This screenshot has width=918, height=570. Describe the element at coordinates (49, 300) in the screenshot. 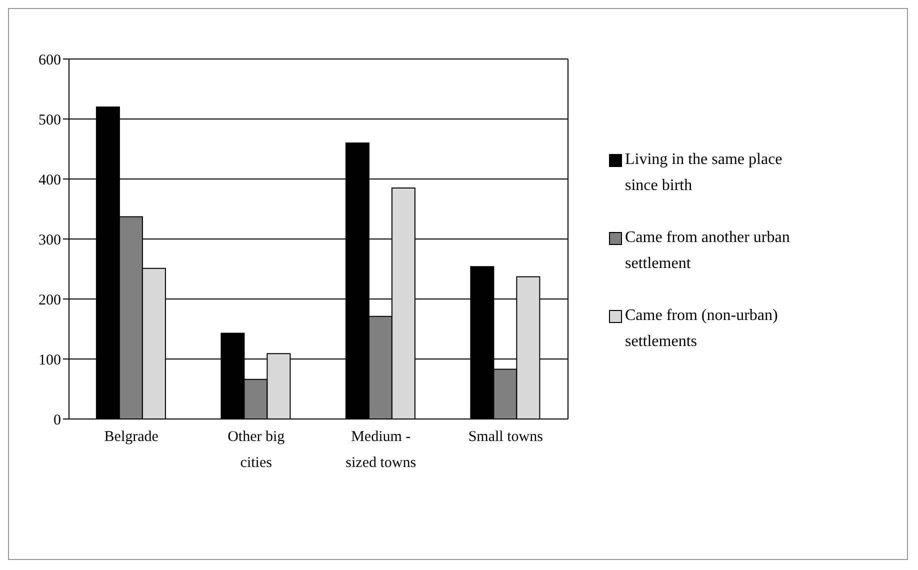

I see `y-tick-label: 200` at that location.